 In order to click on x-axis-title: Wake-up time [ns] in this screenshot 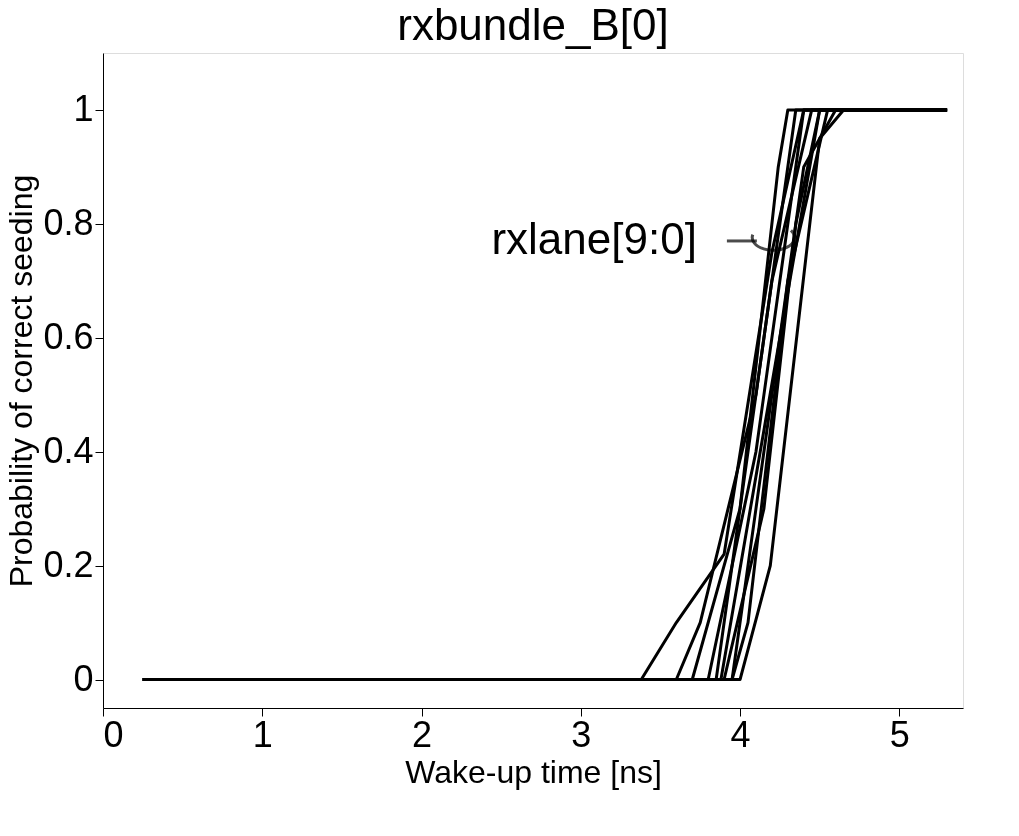, I will do `click(533, 771)`.